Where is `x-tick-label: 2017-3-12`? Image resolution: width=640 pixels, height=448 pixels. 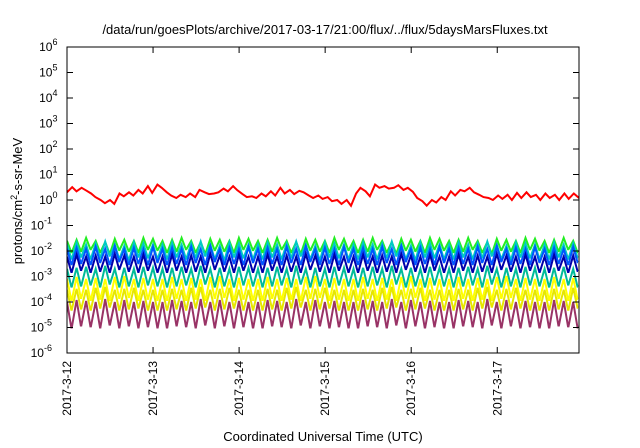 x-tick-label: 2017-3-12 is located at coordinates (67, 388).